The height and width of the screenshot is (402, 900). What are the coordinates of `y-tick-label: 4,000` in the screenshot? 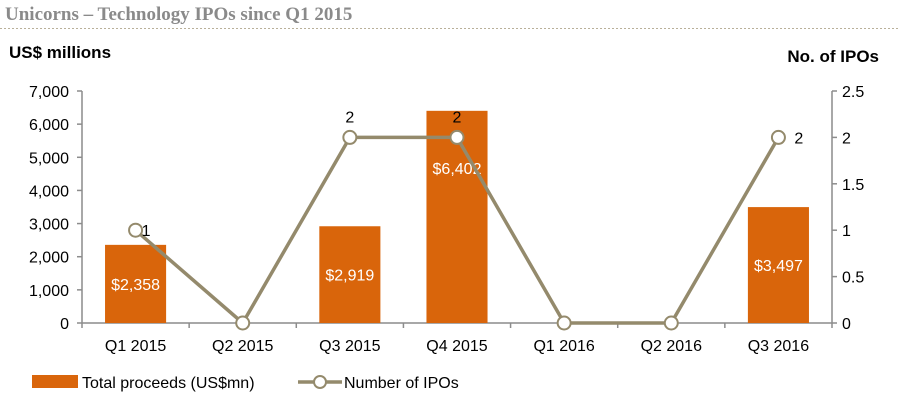 It's located at (49, 191).